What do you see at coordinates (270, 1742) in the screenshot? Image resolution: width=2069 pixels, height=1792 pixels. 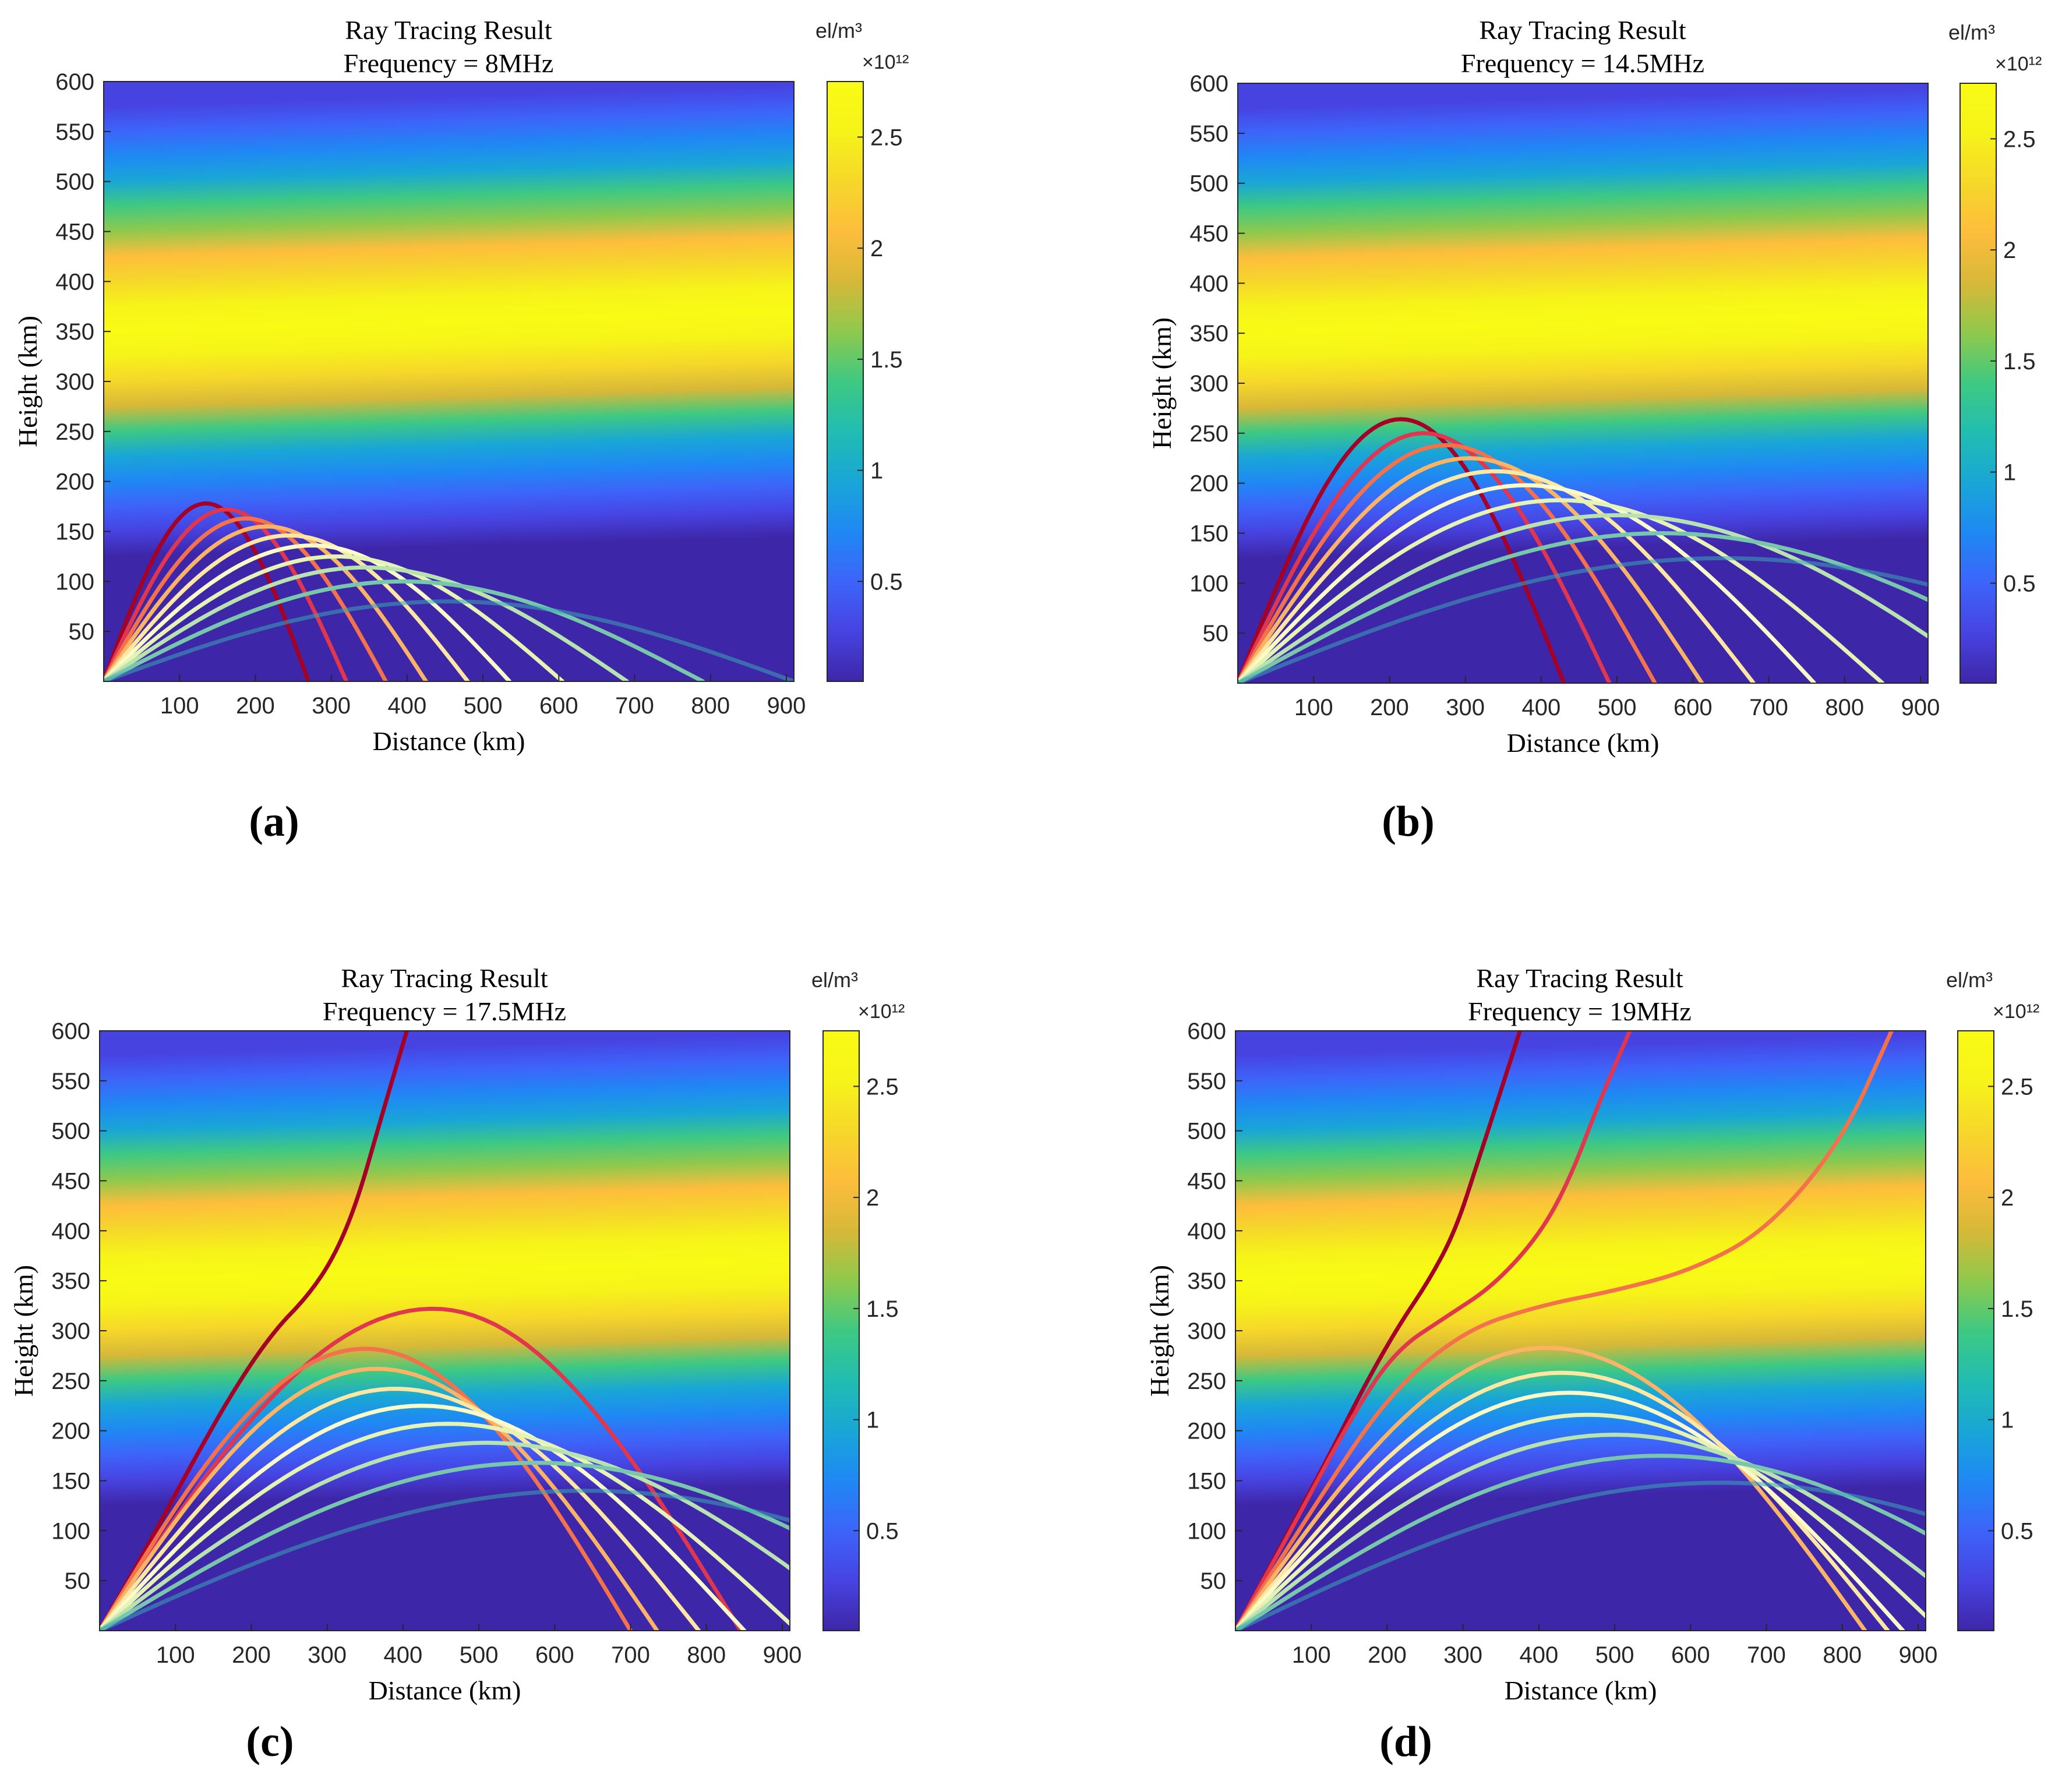 I see `panel-label: (c)` at bounding box center [270, 1742].